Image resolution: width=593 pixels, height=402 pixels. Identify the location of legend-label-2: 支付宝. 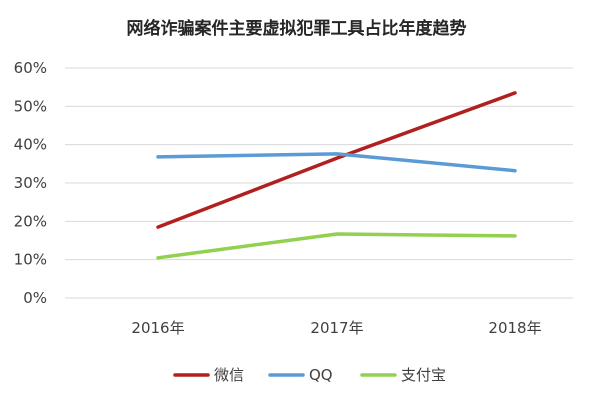
(423, 375).